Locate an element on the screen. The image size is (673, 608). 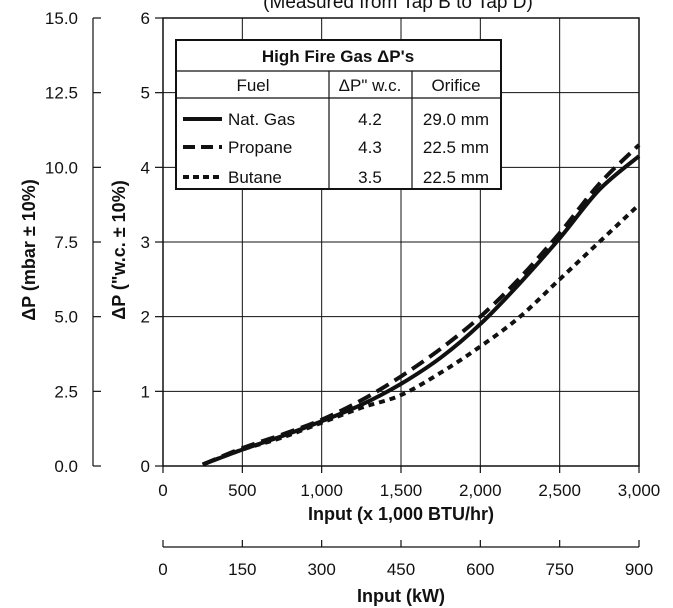
y-mbar-tick-label: 5.0 is located at coordinates (66, 317).